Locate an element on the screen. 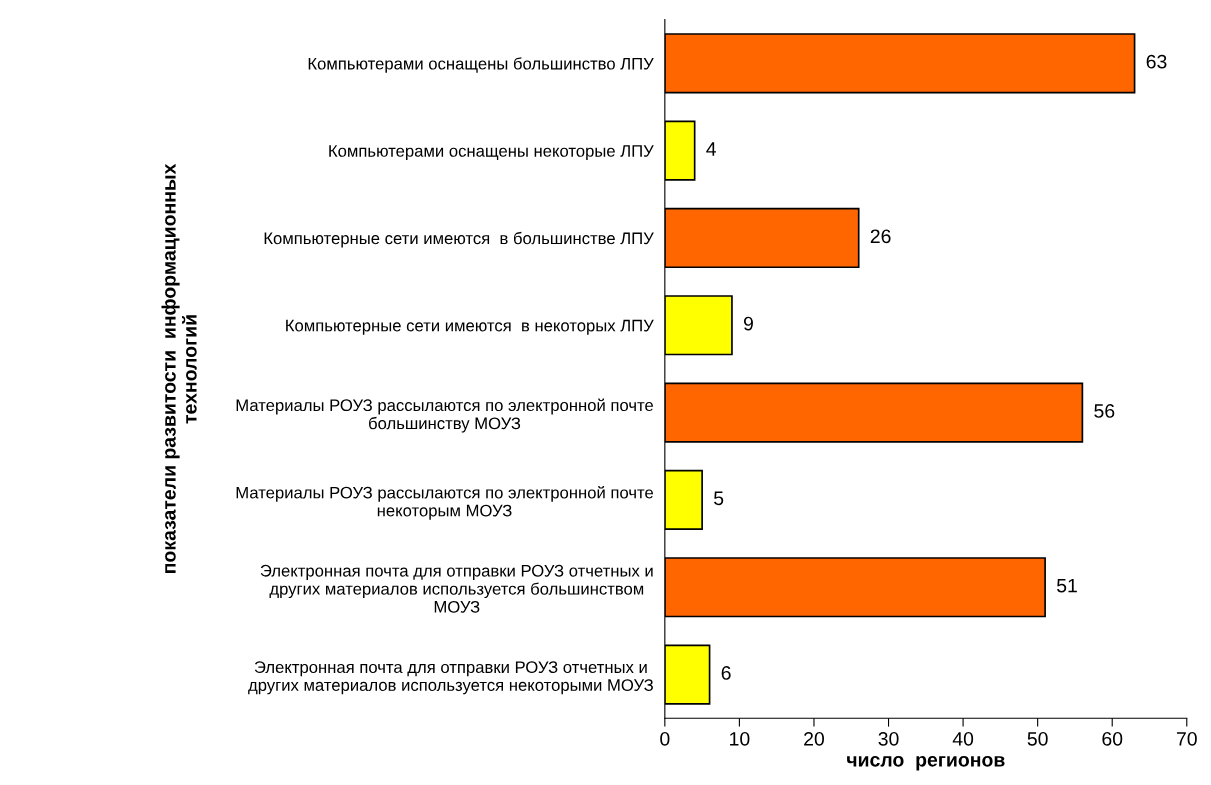  data-label: 4 is located at coordinates (711, 149).